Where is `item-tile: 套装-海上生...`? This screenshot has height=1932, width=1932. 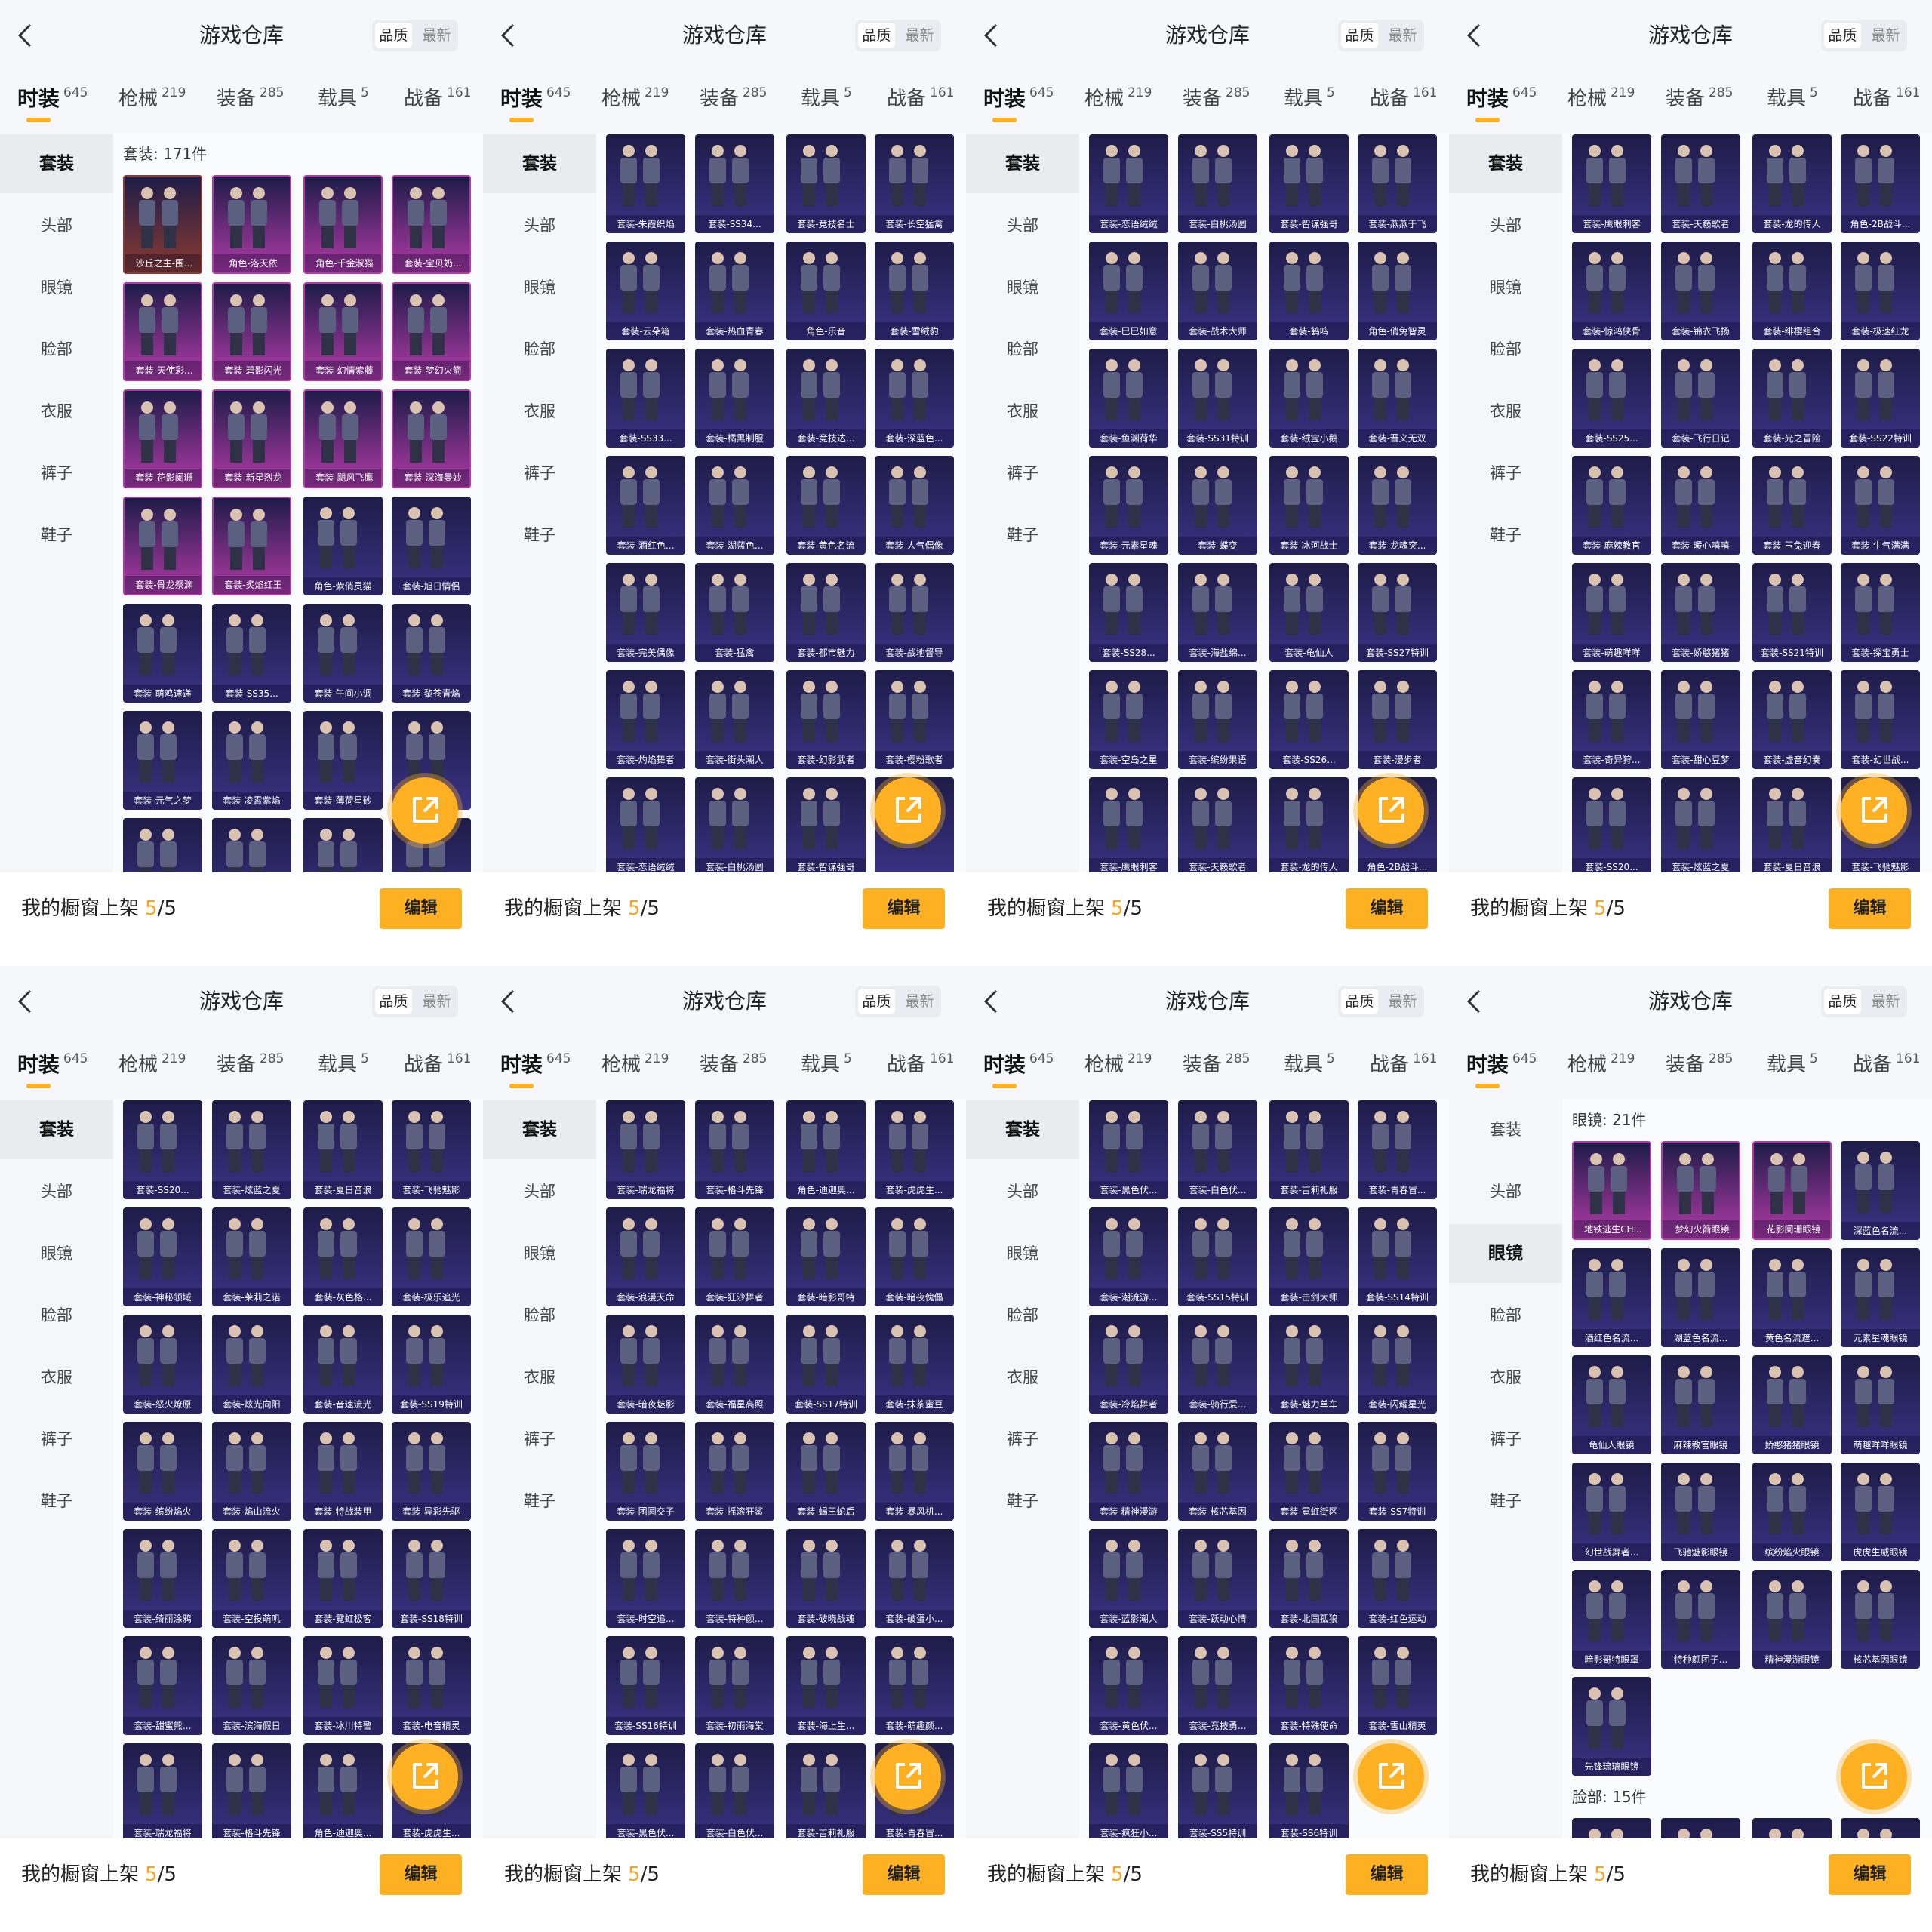
item-tile: 套装-海上生... is located at coordinates (826, 1685).